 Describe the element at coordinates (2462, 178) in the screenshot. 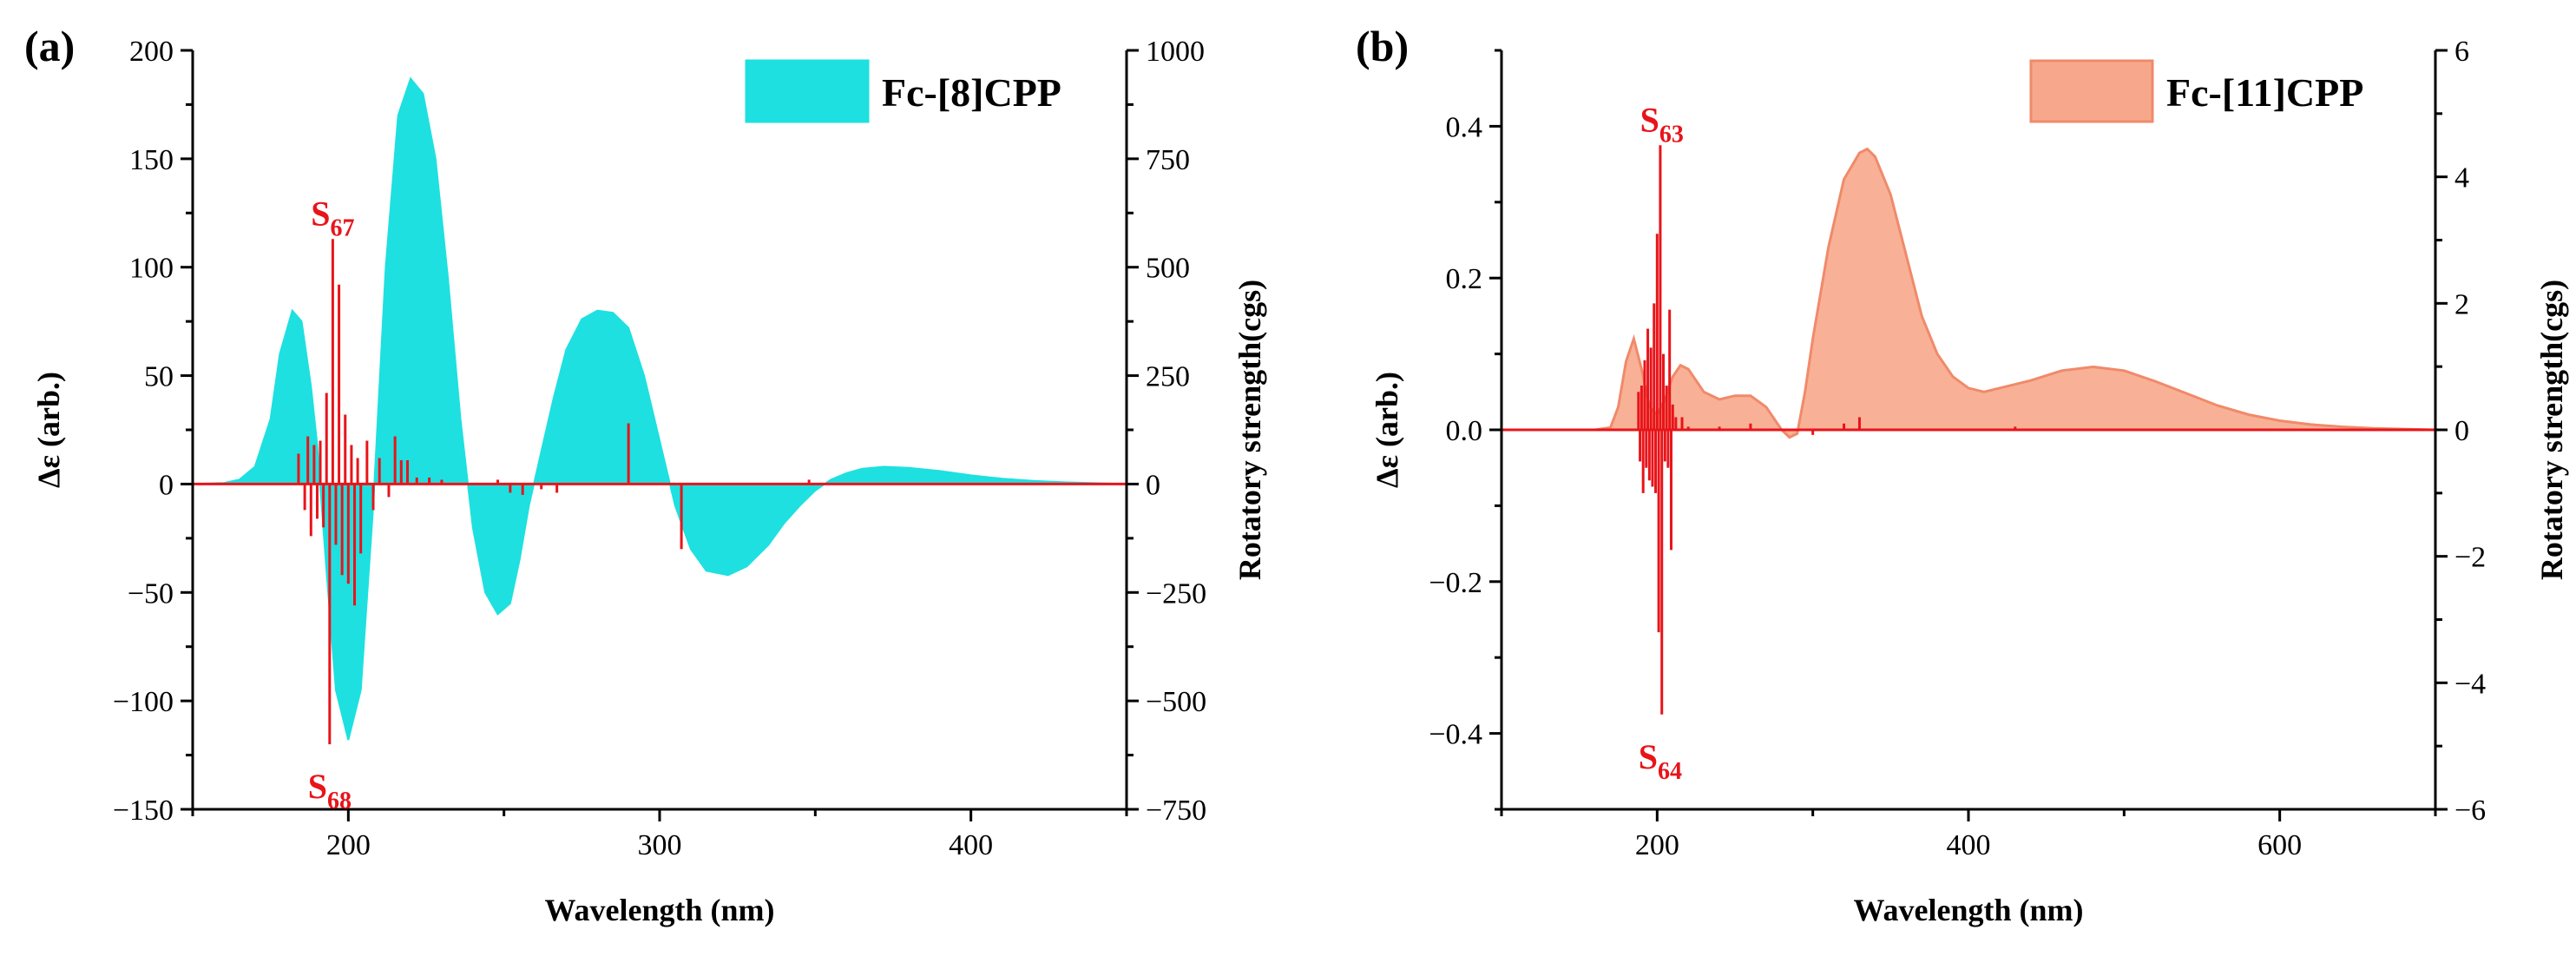

I see `y2-tick-label: 4` at that location.